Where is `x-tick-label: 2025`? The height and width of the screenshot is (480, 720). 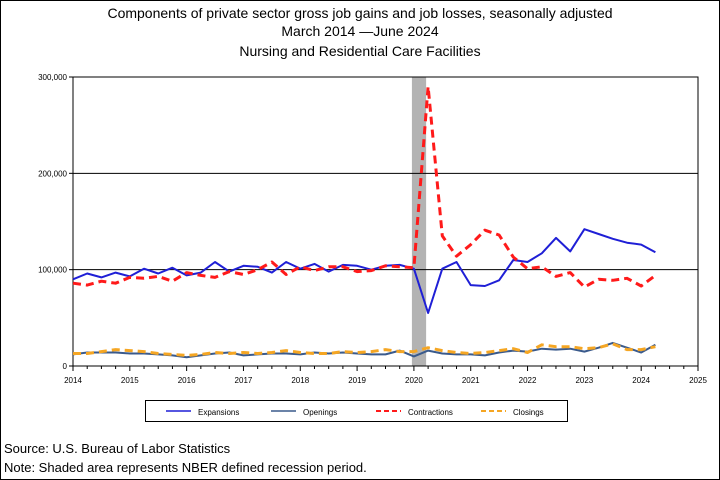
x-tick-label: 2025 is located at coordinates (698, 380).